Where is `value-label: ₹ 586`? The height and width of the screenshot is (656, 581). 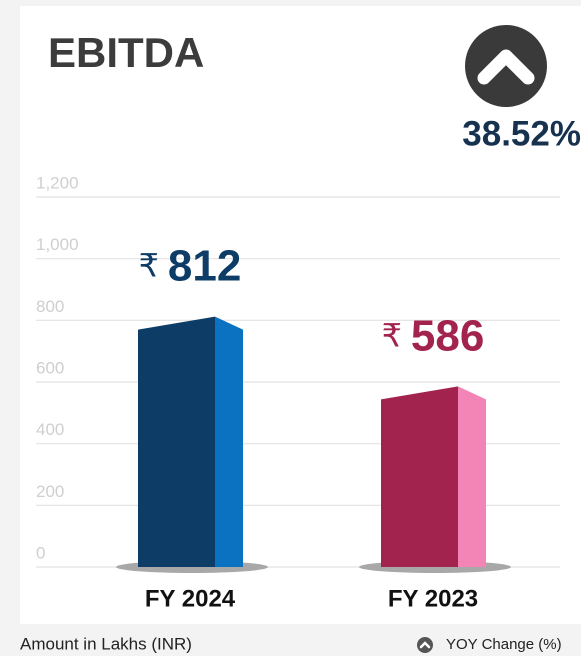
value-label: ₹ 586 is located at coordinates (433, 335).